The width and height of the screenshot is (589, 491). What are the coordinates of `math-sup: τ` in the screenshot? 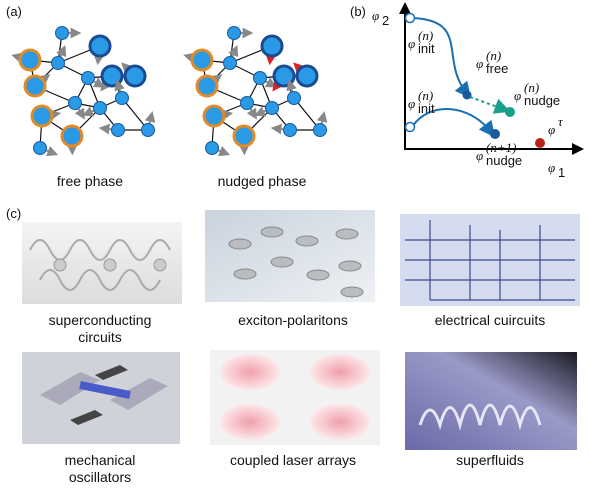 It's located at (561, 121).